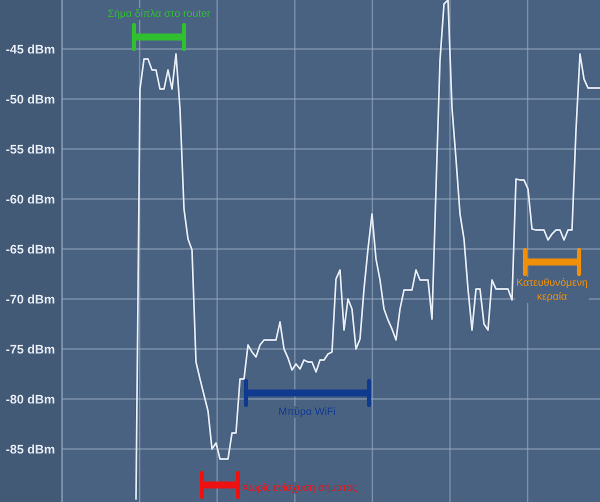  Describe the element at coordinates (30, 49) in the screenshot. I see `y-tick-label: -45 dBm` at that location.